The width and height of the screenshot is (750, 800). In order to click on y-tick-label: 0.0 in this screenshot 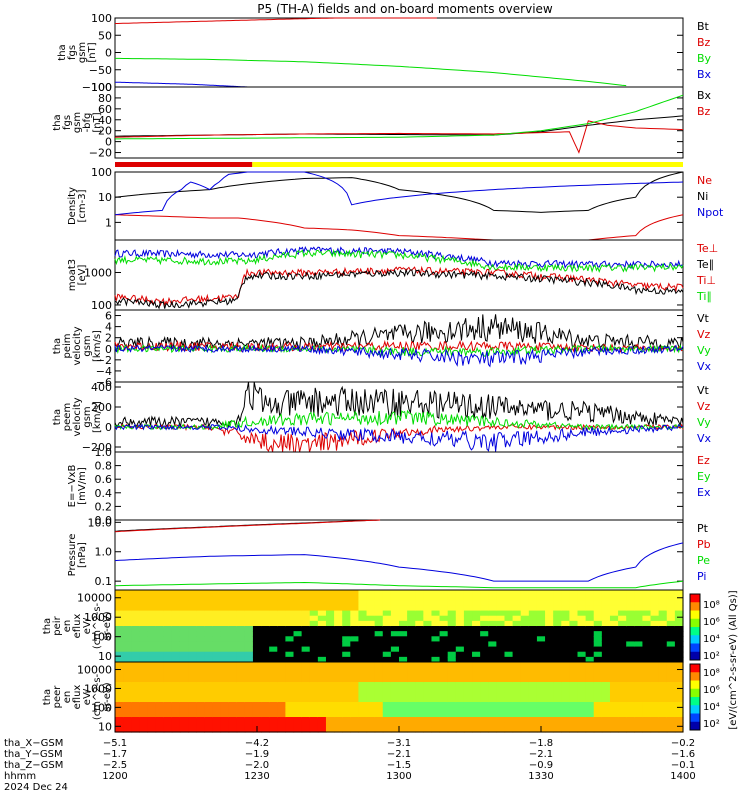, I will do `click(104, 520)`.